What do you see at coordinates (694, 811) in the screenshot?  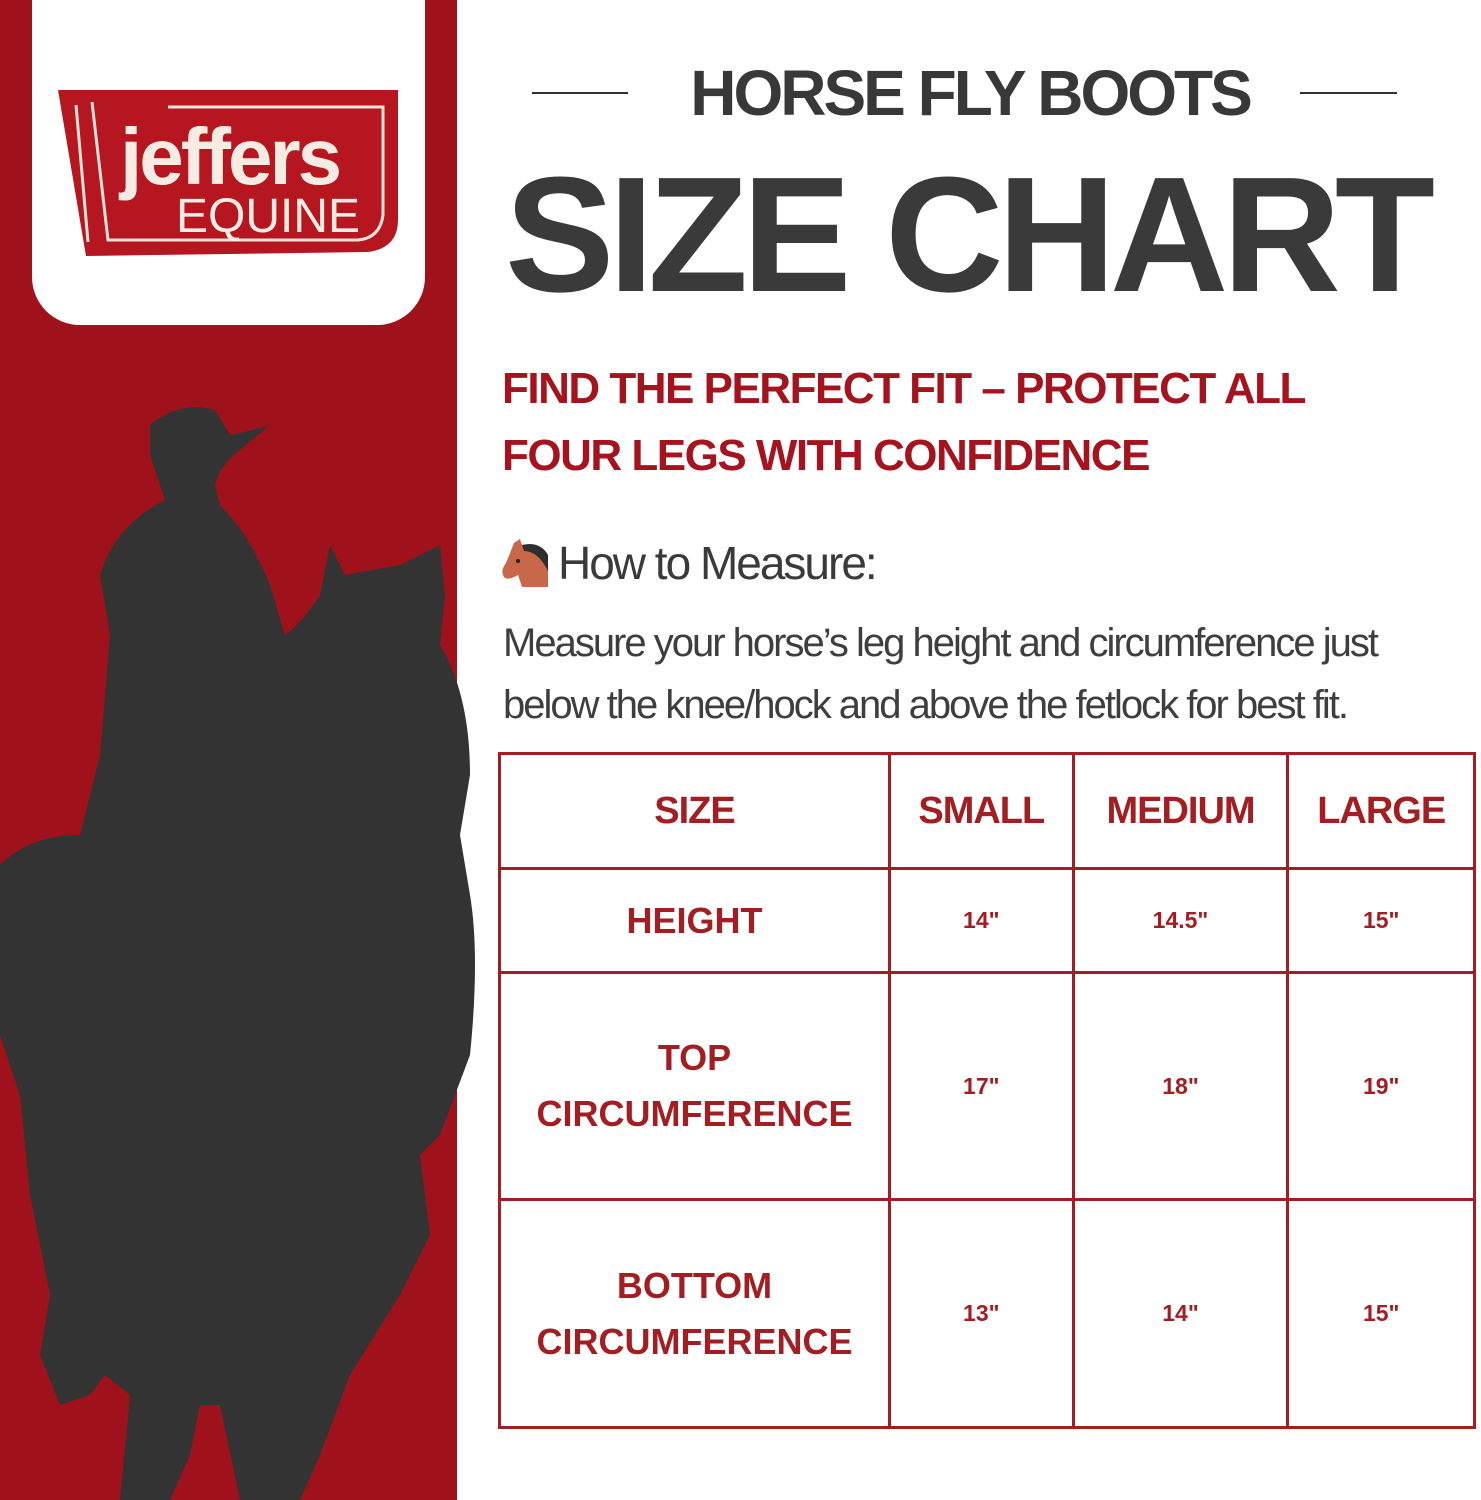 I see `header-size: SIZE` at bounding box center [694, 811].